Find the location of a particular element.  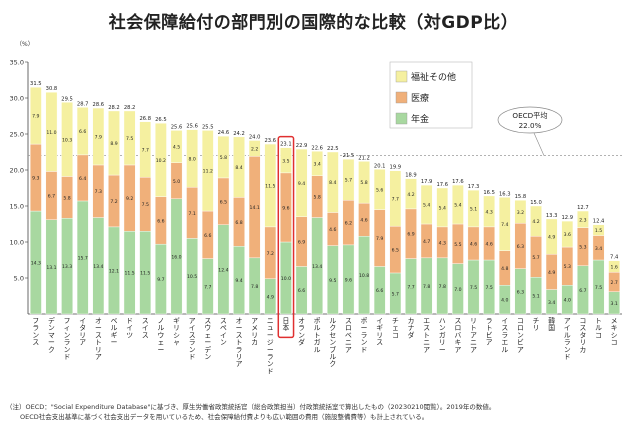

x-category-label: エストニア is located at coordinates (426, 335).